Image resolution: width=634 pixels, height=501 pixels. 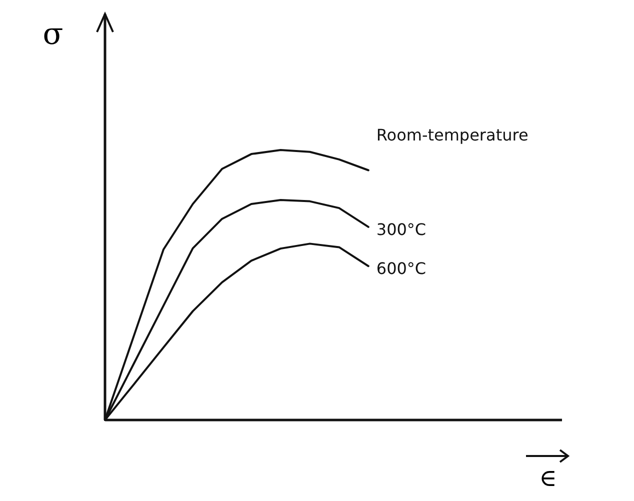 What do you see at coordinates (401, 268) in the screenshot?
I see `series-label: 600°C` at bounding box center [401, 268].